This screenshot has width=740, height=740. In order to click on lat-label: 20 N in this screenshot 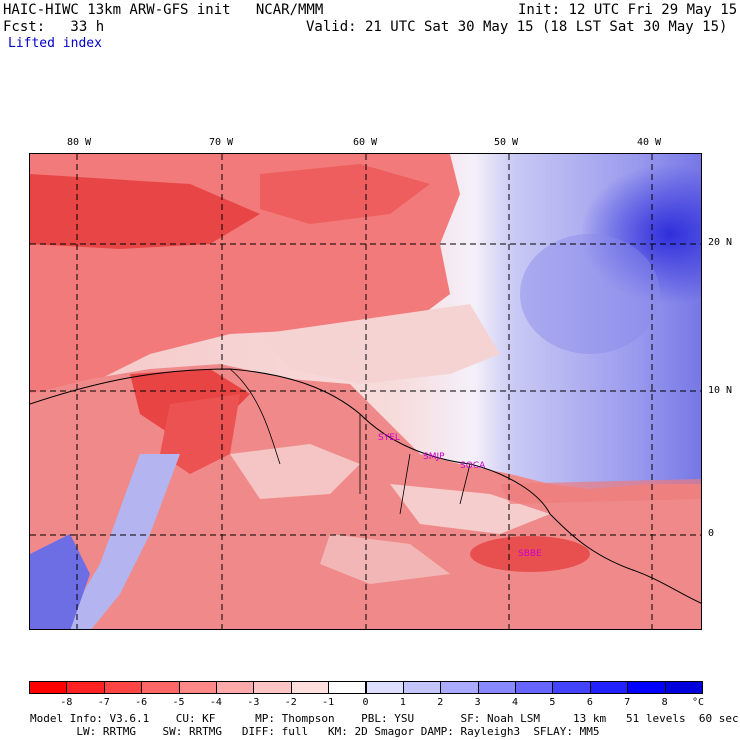, I will do `click(720, 242)`.